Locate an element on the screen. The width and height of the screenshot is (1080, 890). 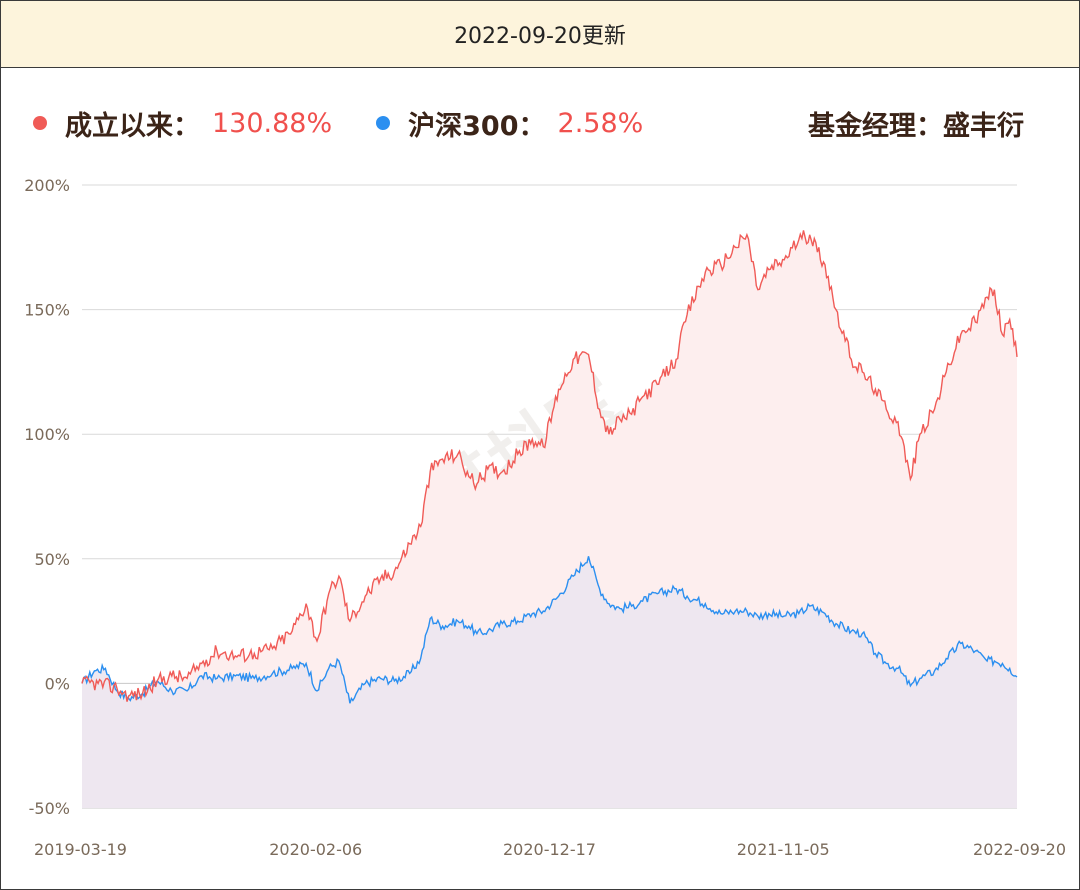
y-tick-label: -50% is located at coordinates (49, 808).